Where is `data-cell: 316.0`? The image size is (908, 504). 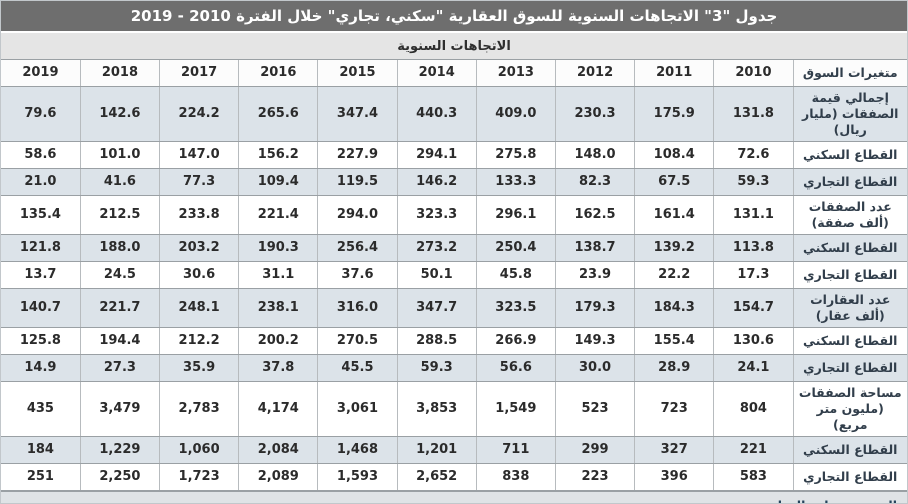 data-cell: 316.0 is located at coordinates (357, 308).